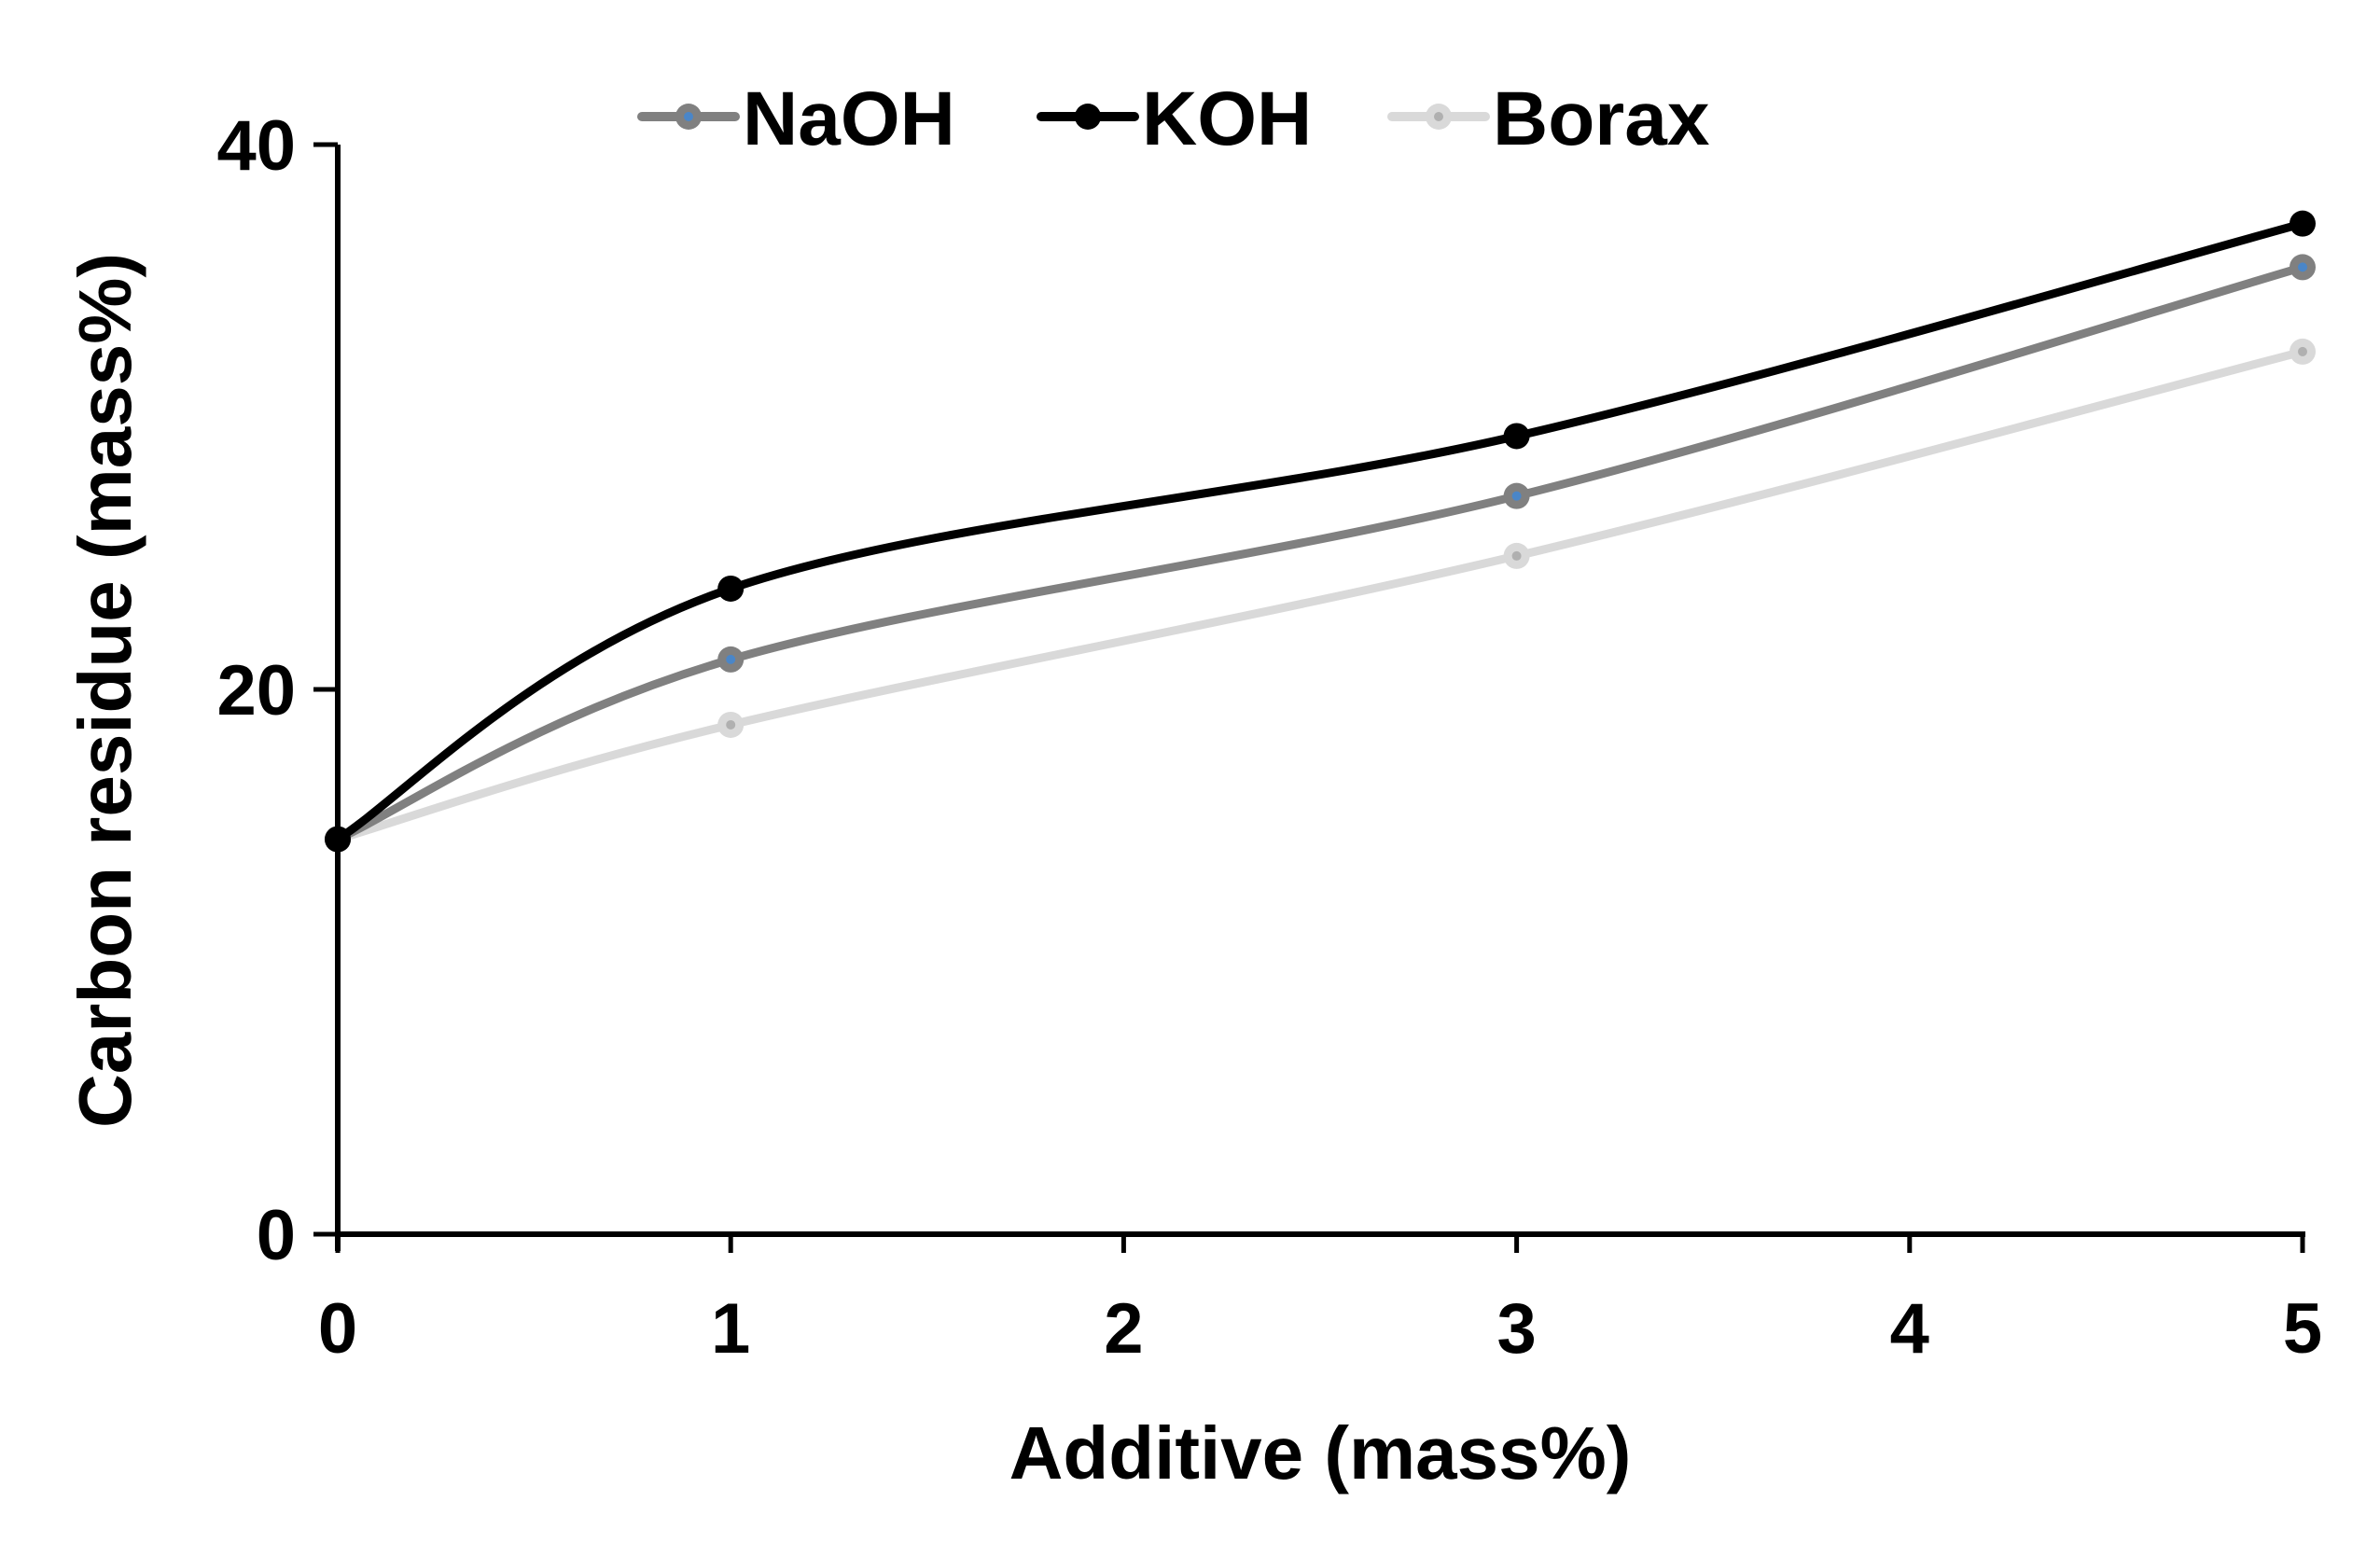 Image resolution: width=2380 pixels, height=1543 pixels. What do you see at coordinates (104, 690) in the screenshot?
I see `y-axis-title: Carbon residue (mass%)` at bounding box center [104, 690].